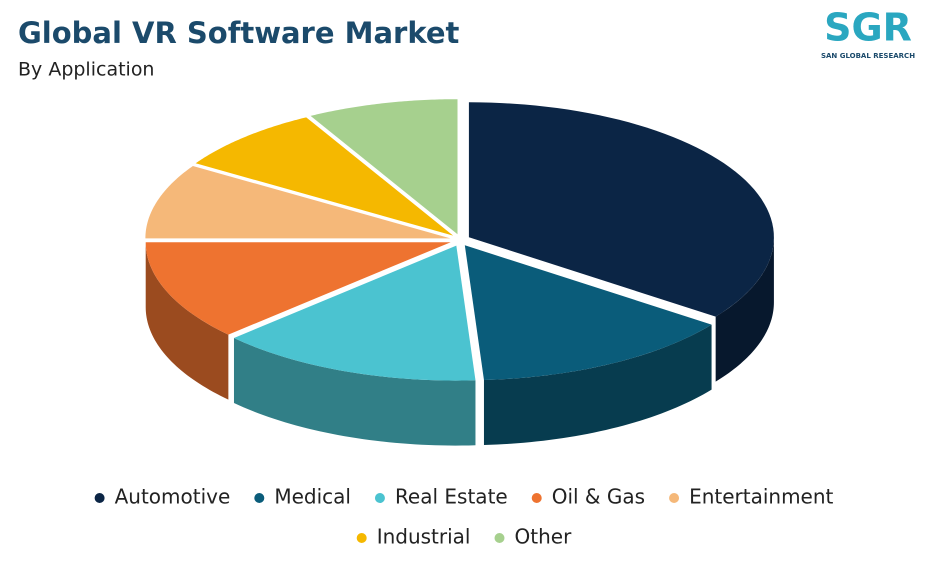 The height and width of the screenshot is (568, 928). What do you see at coordinates (424, 537) in the screenshot?
I see `legend-label: Industrial` at bounding box center [424, 537].